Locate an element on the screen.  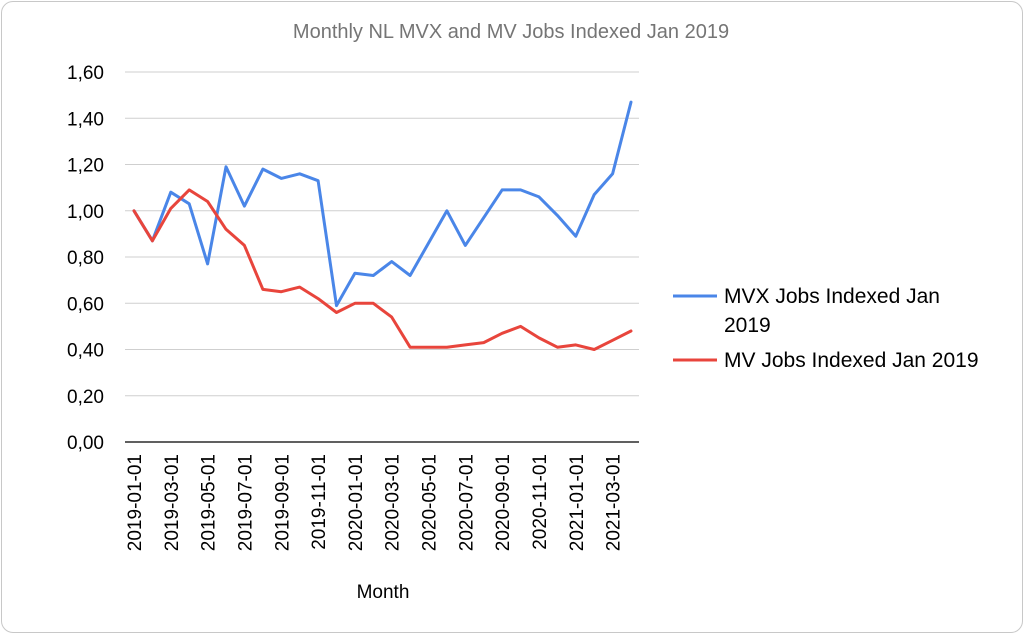
y-tick-label: 1,60 is located at coordinates (85, 73).